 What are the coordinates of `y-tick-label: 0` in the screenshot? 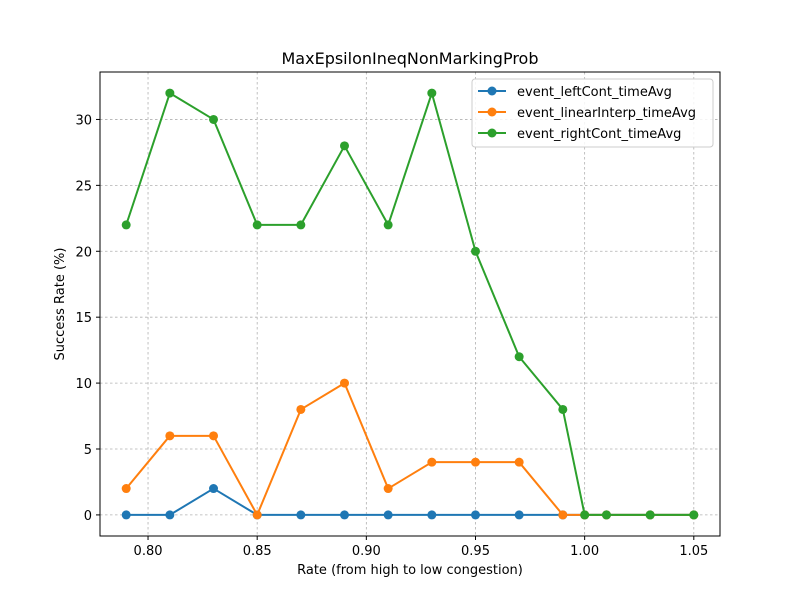 It's located at (88, 516).